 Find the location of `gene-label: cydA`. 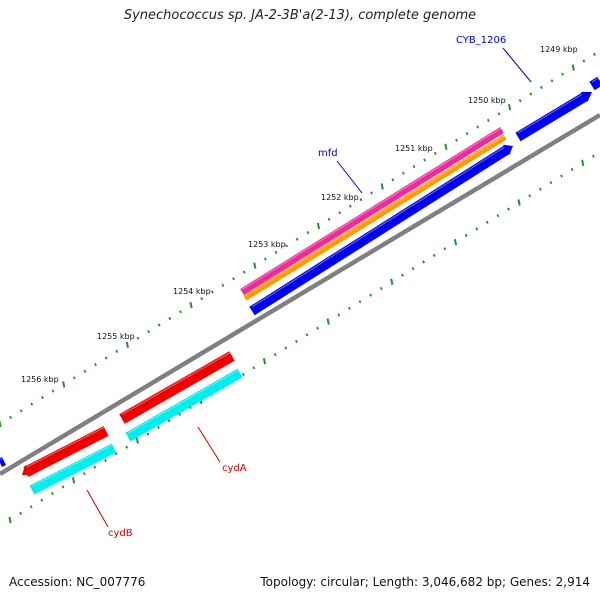

gene-label: cydA is located at coordinates (234, 468).